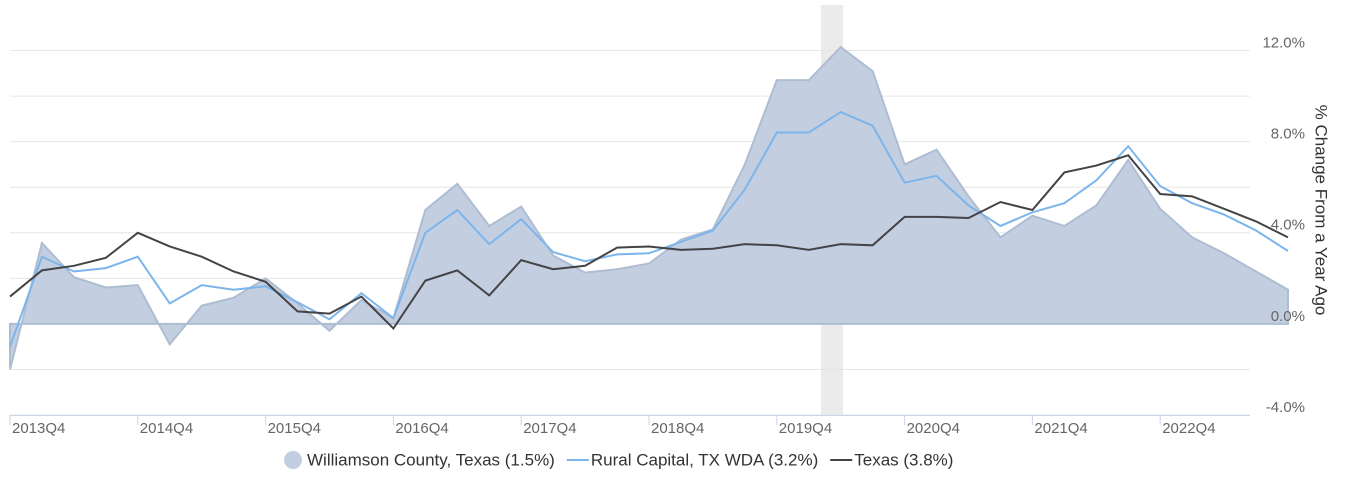 The image size is (1351, 478). What do you see at coordinates (549, 428) in the screenshot?
I see `x-tick-label: 2017Q4` at bounding box center [549, 428].